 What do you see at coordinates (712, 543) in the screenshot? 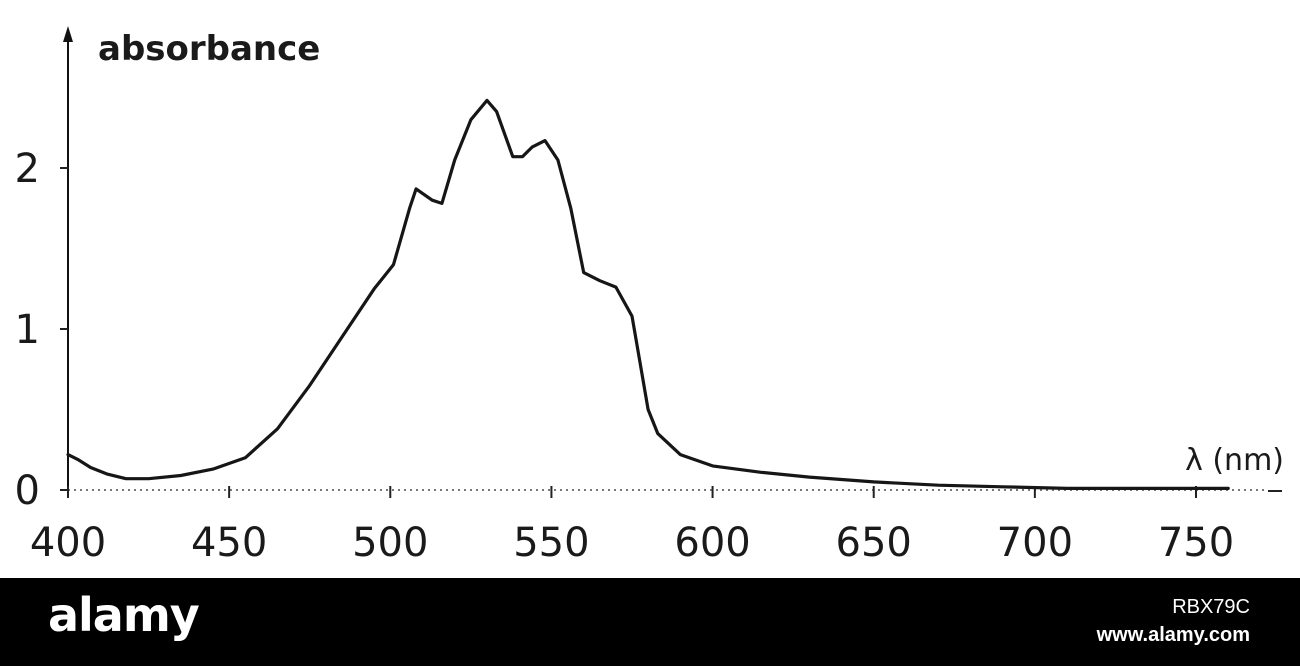
I see `x-tick-label: 600` at bounding box center [712, 543].